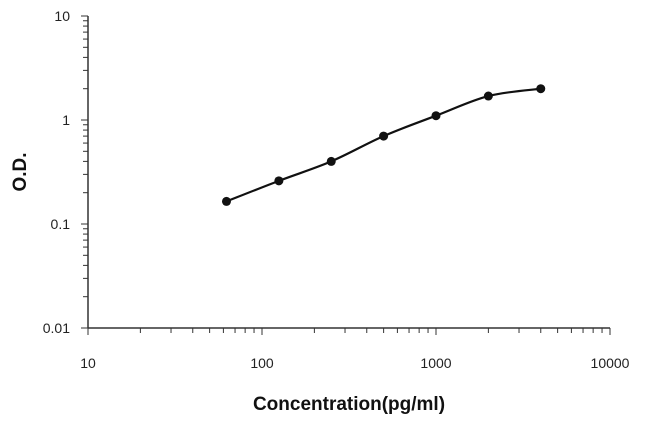 The width and height of the screenshot is (650, 427). I want to click on x-axis-title: Concentration(pg/ml), so click(349, 404).